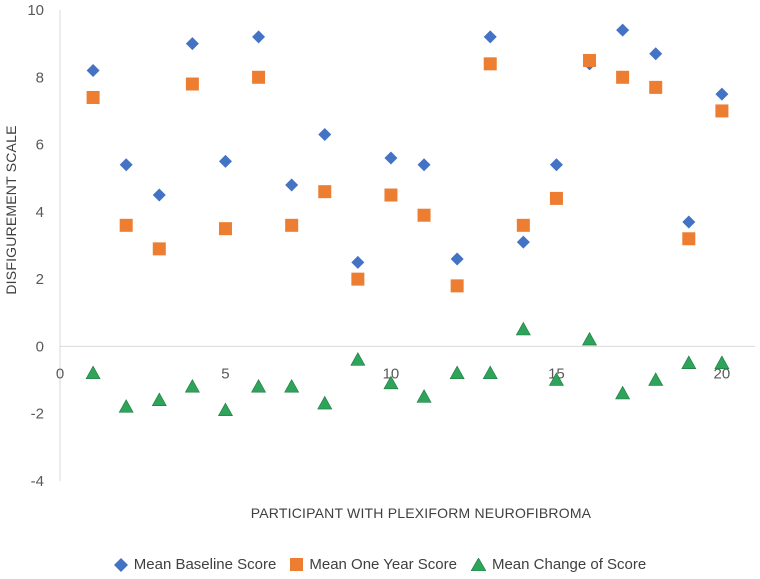 The image size is (760, 579). I want to click on y-tick-label: -2, so click(37, 414).